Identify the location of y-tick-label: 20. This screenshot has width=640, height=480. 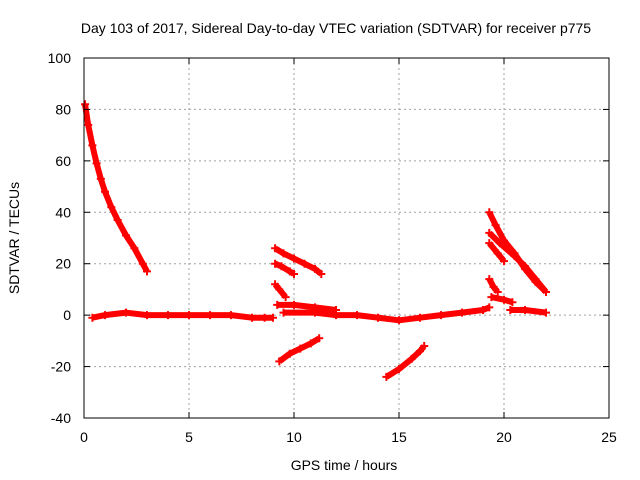
(63, 264).